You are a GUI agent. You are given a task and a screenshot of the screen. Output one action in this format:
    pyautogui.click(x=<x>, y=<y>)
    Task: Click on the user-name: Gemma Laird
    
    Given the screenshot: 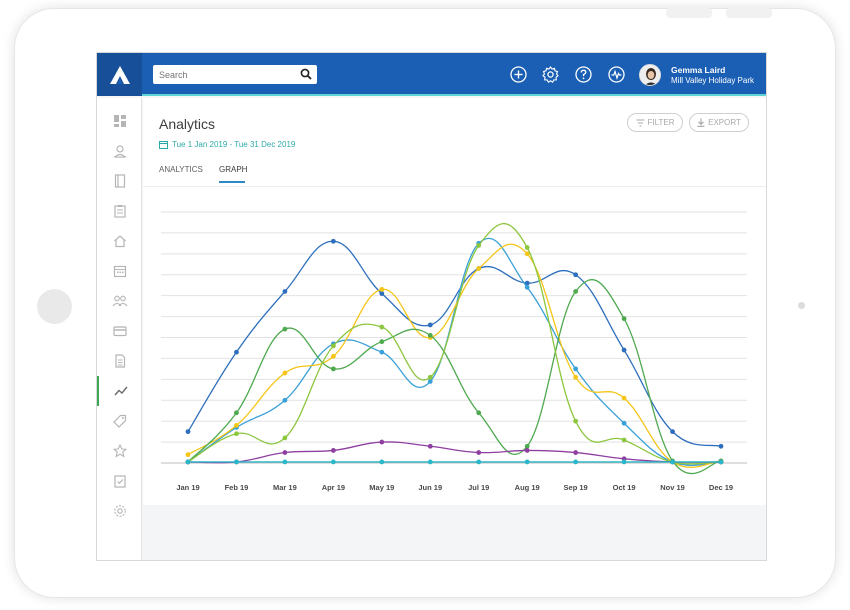 What is the action you would take?
    pyautogui.click(x=698, y=70)
    